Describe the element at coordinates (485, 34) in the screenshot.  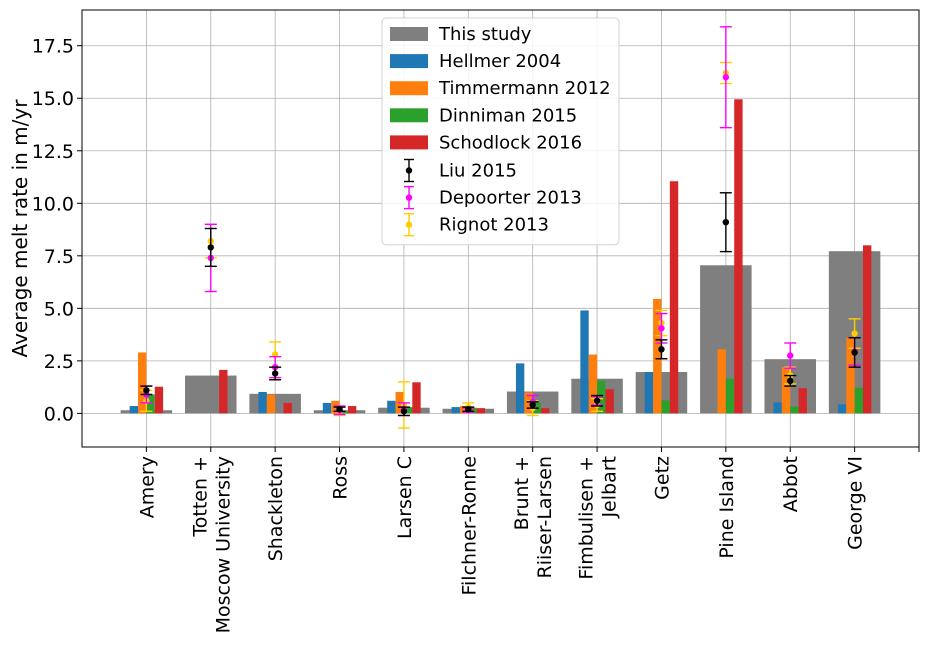
I see `legend-label: This study` at that location.